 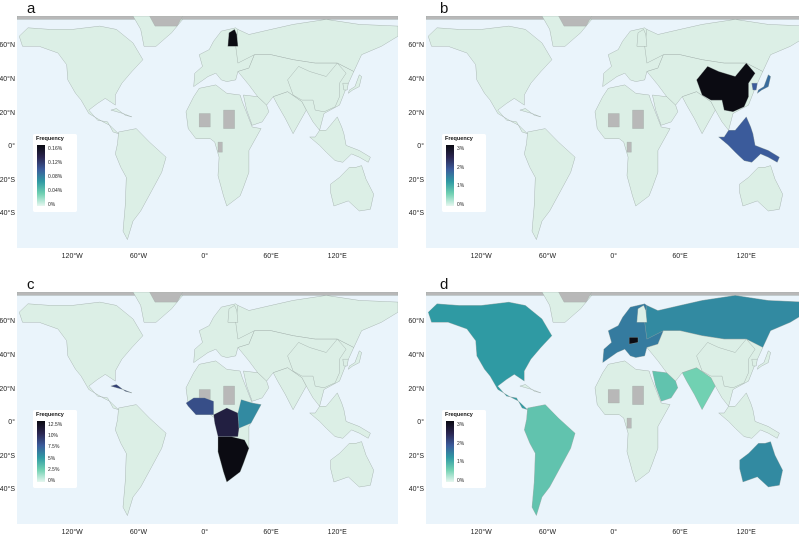 I want to click on region-highlight-korea, so click(x=754, y=87).